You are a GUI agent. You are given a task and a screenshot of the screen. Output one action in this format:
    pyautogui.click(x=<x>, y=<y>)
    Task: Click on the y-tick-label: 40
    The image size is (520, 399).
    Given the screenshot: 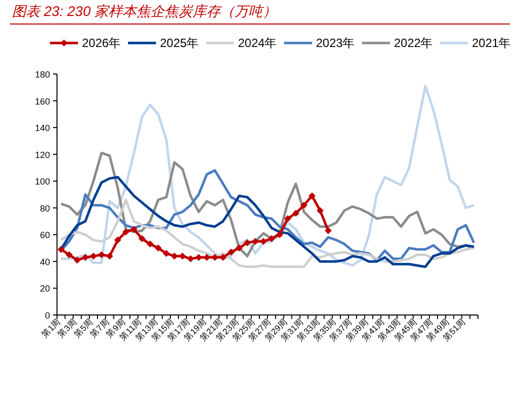 What is the action you would take?
    pyautogui.click(x=45, y=261)
    